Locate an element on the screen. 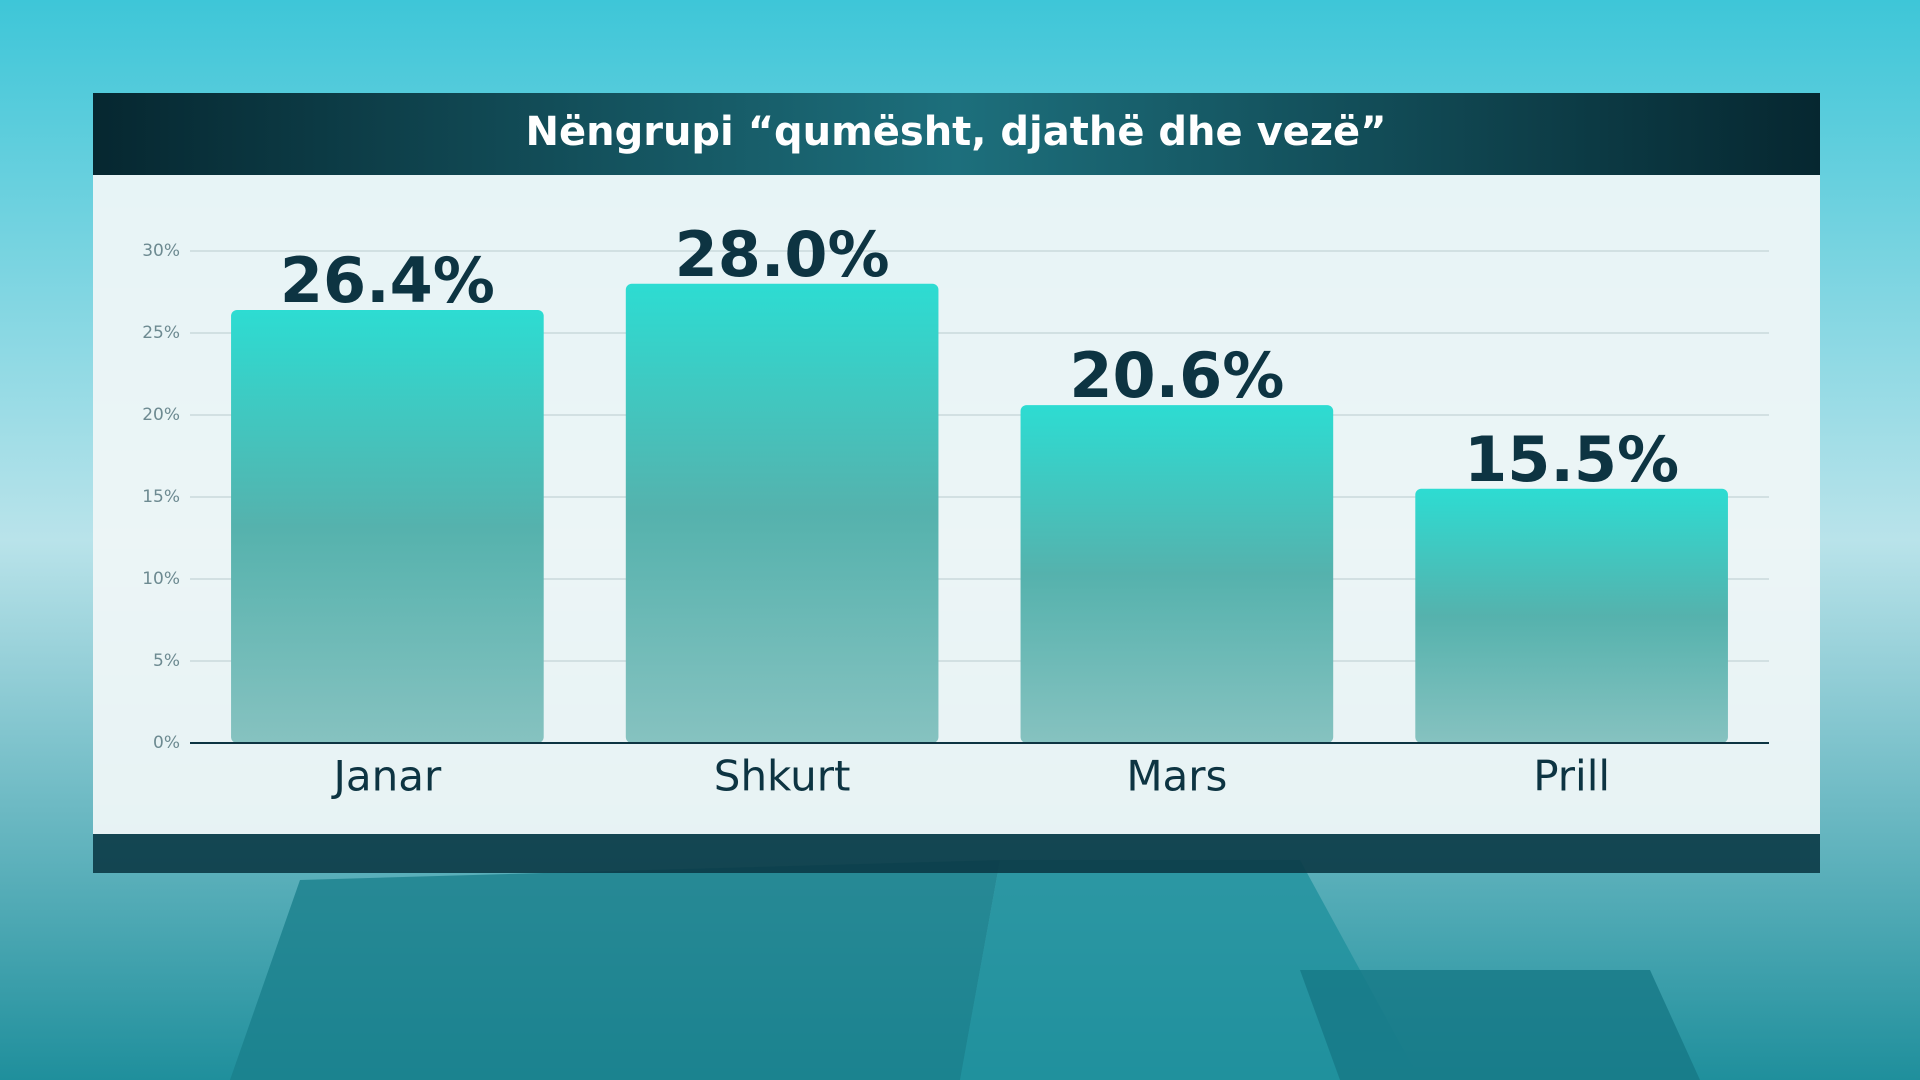 The width and height of the screenshot is (1920, 1080). y-tick-label: 30% is located at coordinates (161, 251).